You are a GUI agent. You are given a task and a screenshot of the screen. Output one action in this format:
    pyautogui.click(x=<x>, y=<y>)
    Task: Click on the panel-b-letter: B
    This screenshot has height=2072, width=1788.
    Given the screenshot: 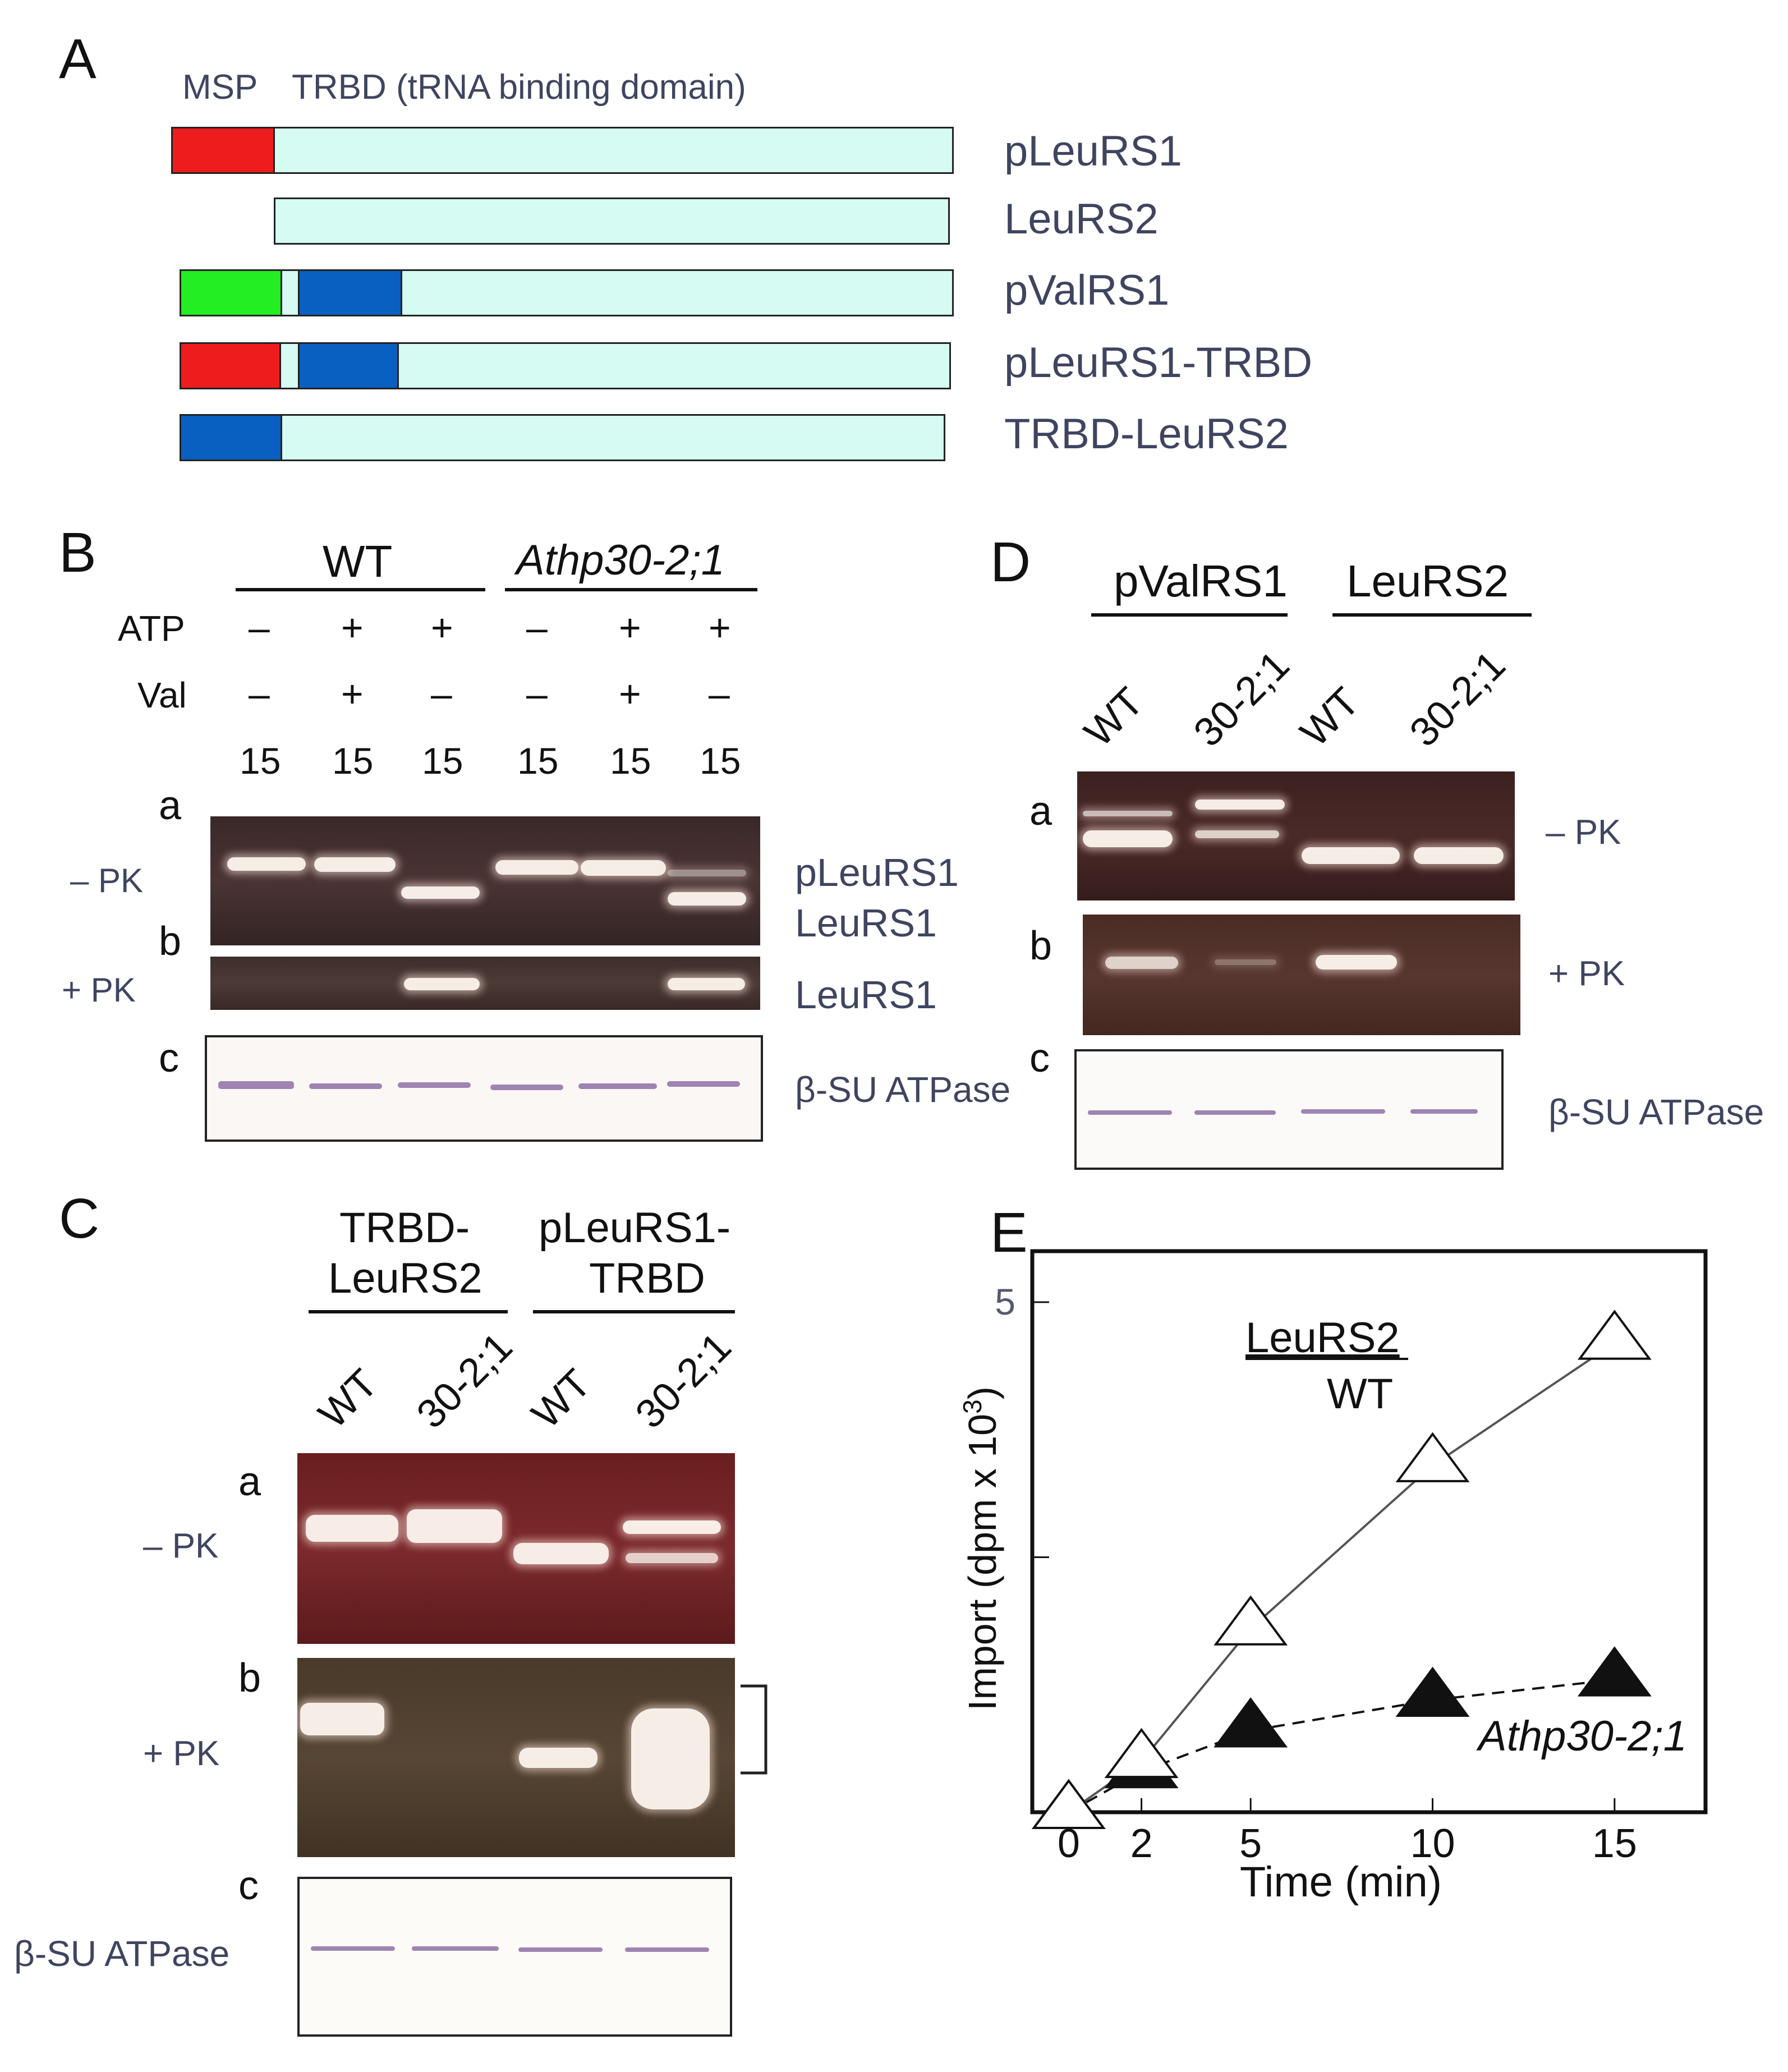 What is the action you would take?
    pyautogui.click(x=77, y=552)
    